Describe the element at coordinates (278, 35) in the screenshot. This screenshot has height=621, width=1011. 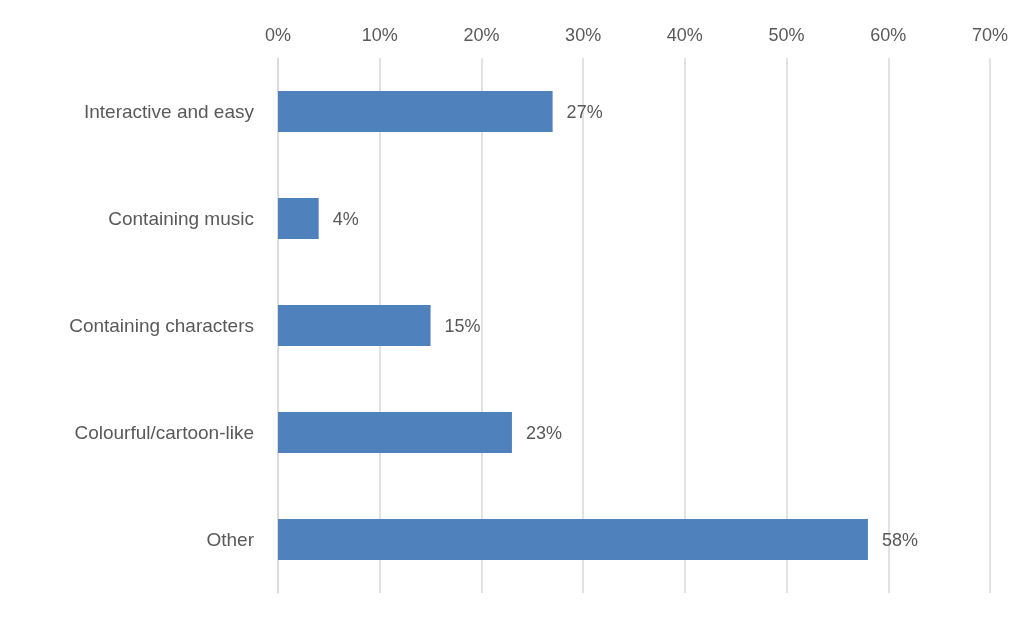
I see `x-tick-label: 0%` at that location.